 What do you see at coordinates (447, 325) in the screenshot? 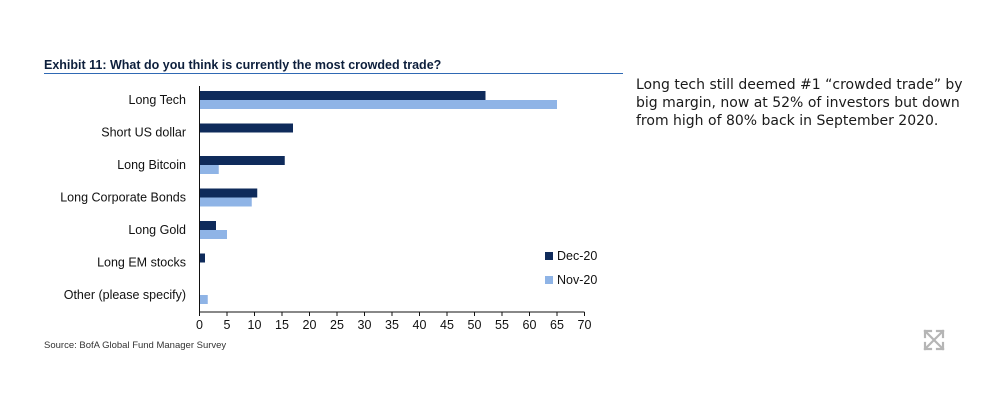
I see `x-tick-label: 45` at bounding box center [447, 325].